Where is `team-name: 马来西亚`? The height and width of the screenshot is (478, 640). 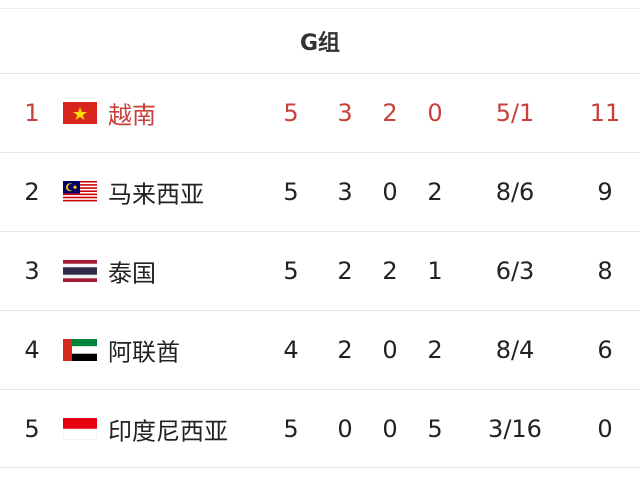
team-name: 马来西亚 is located at coordinates (156, 194).